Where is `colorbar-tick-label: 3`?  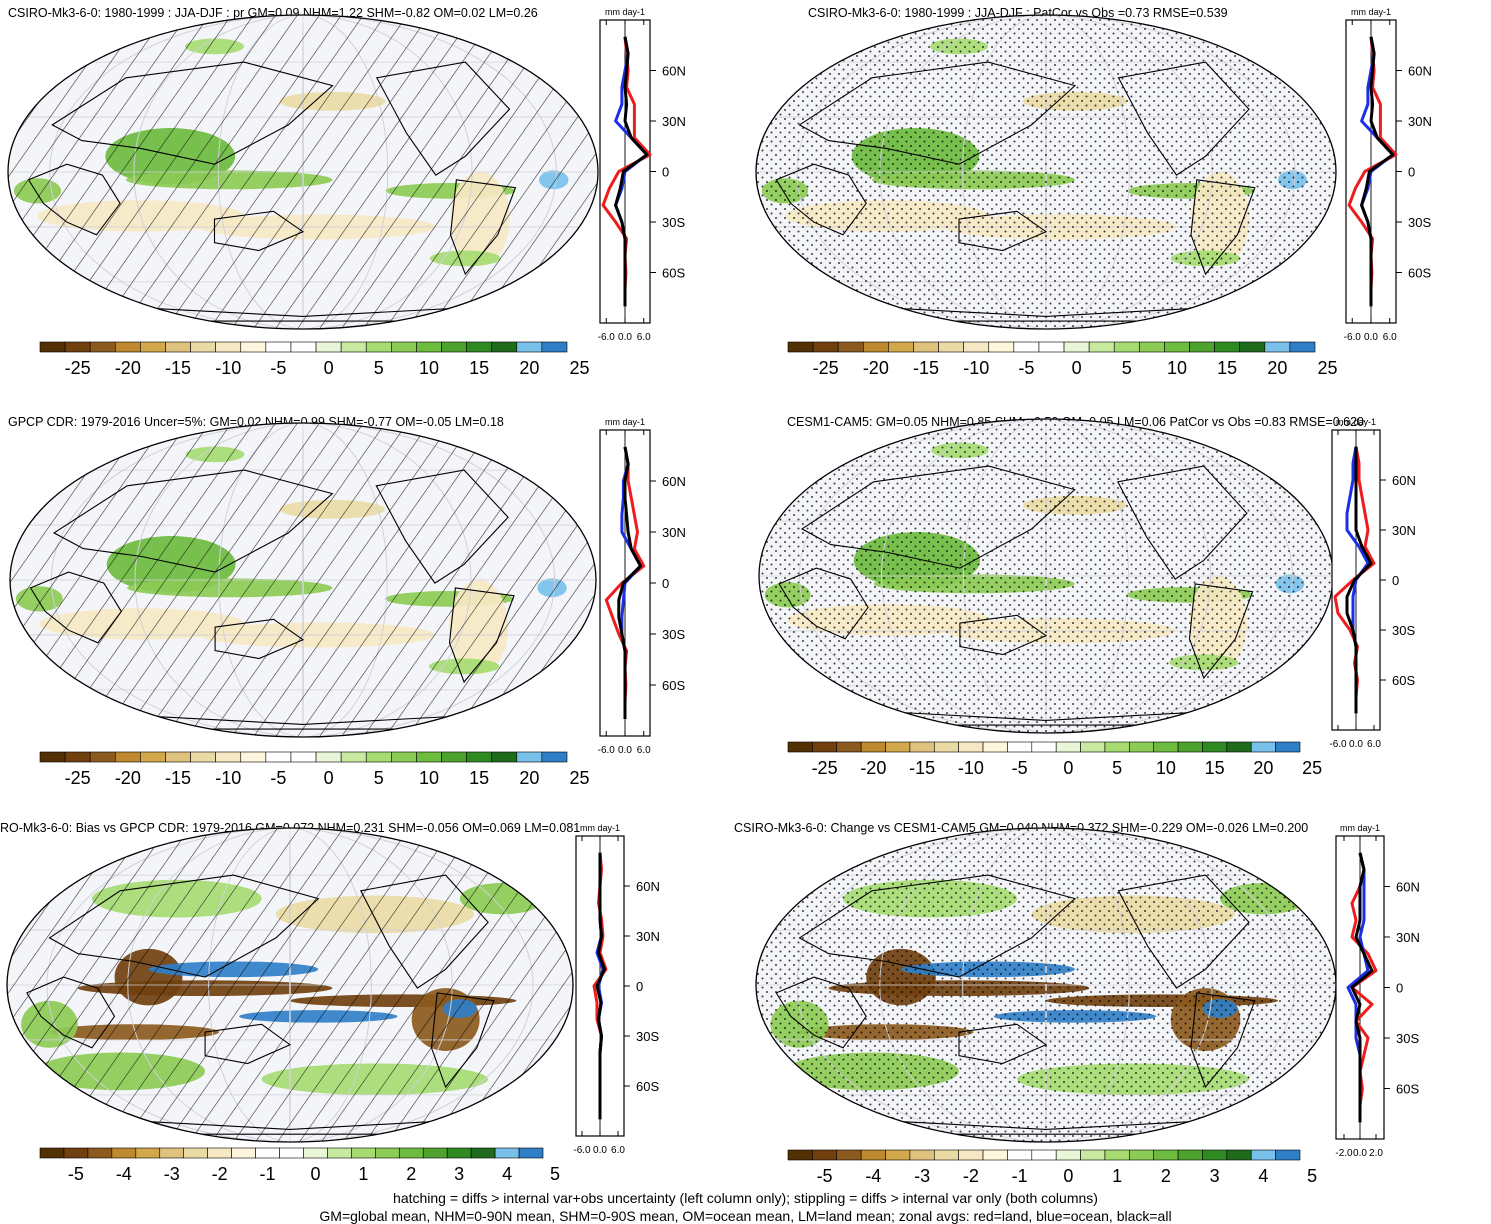 colorbar-tick-label: 3 is located at coordinates (459, 1174).